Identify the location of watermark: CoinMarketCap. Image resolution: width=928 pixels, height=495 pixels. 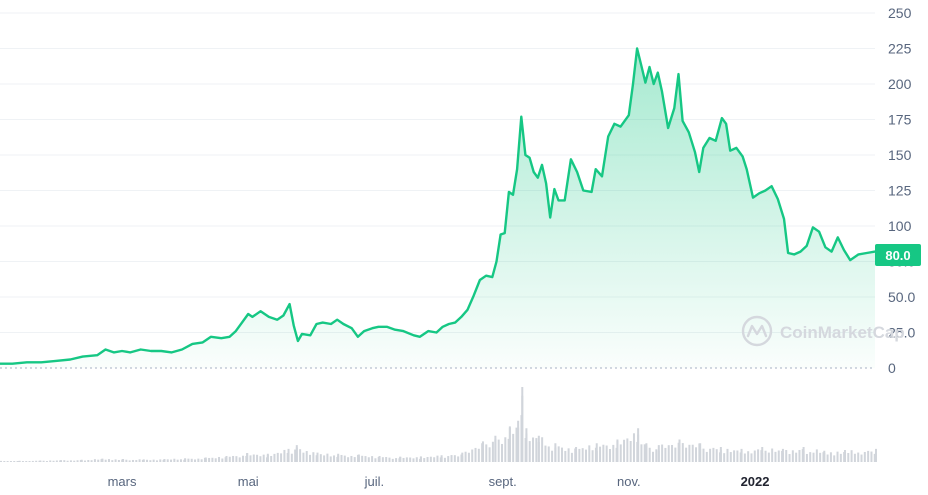
(823, 331).